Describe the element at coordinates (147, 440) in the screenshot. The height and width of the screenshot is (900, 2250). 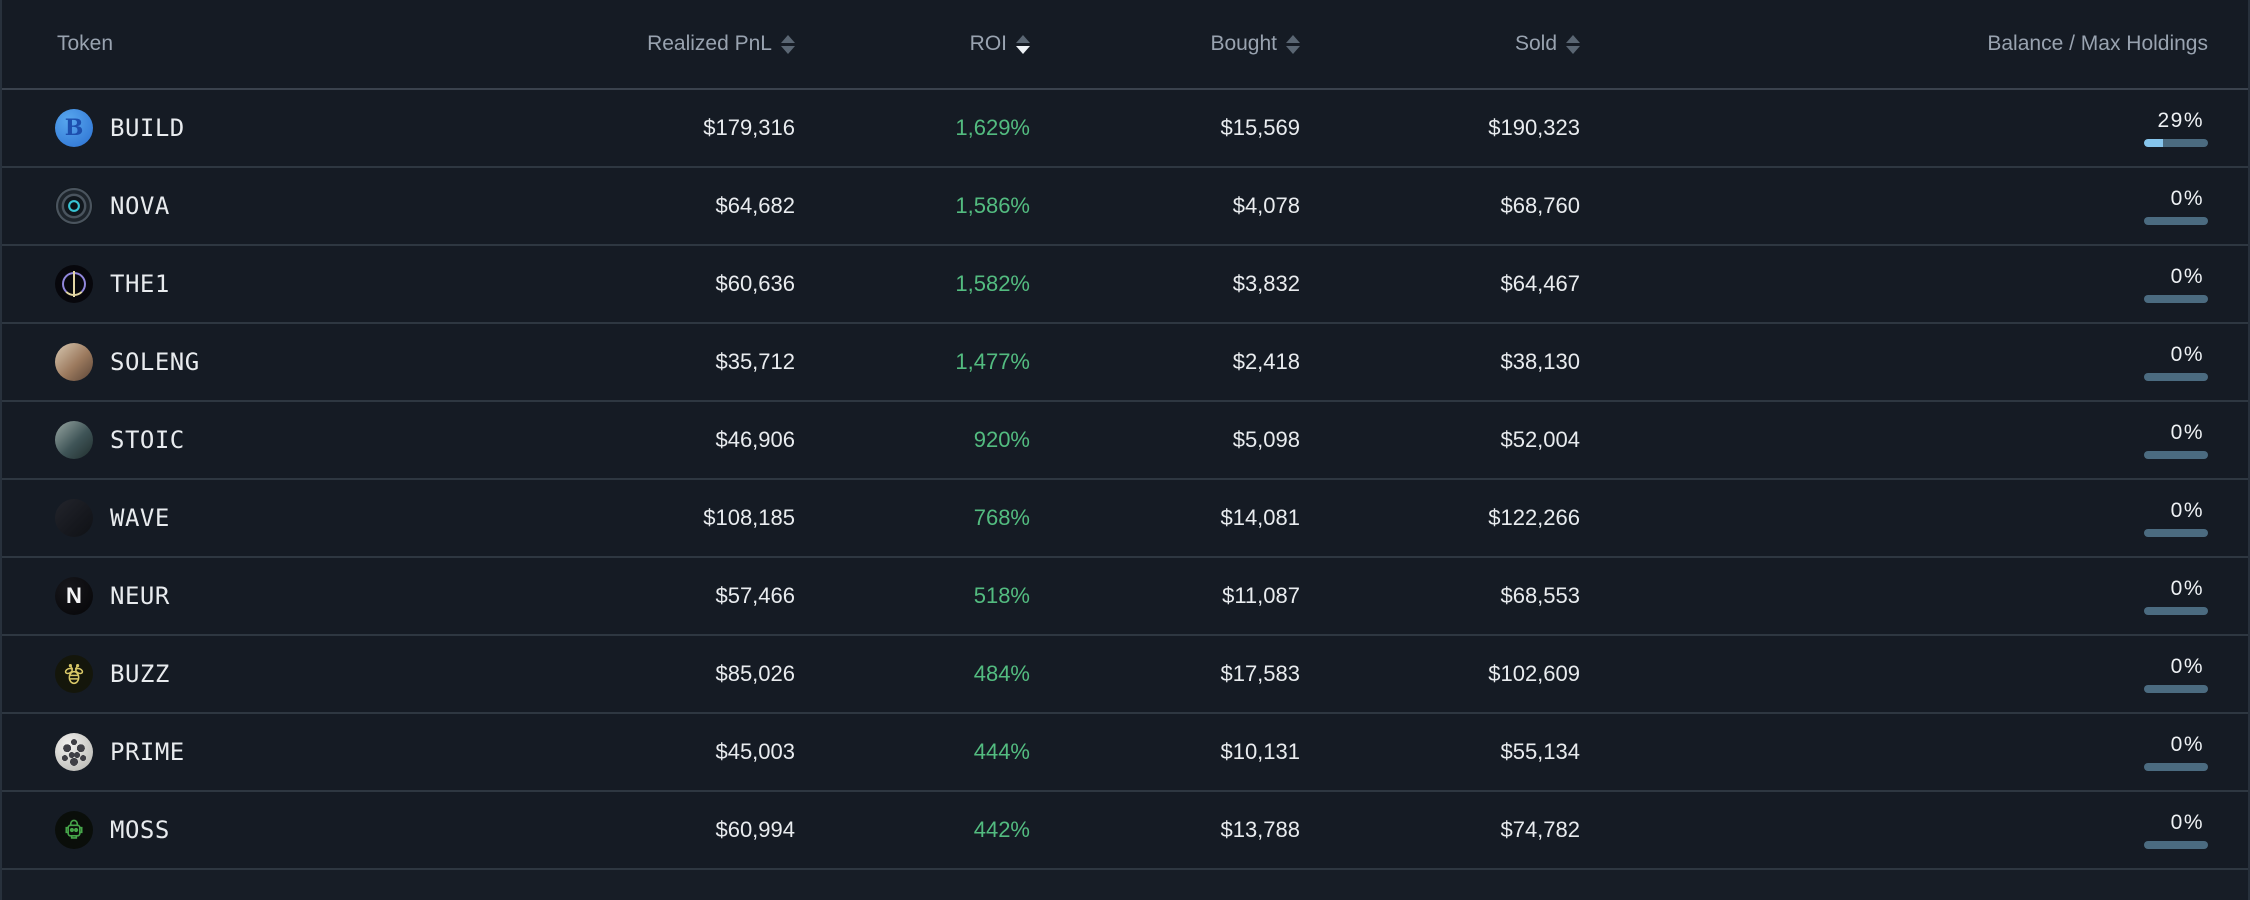
I see `token-name: STOIC` at that location.